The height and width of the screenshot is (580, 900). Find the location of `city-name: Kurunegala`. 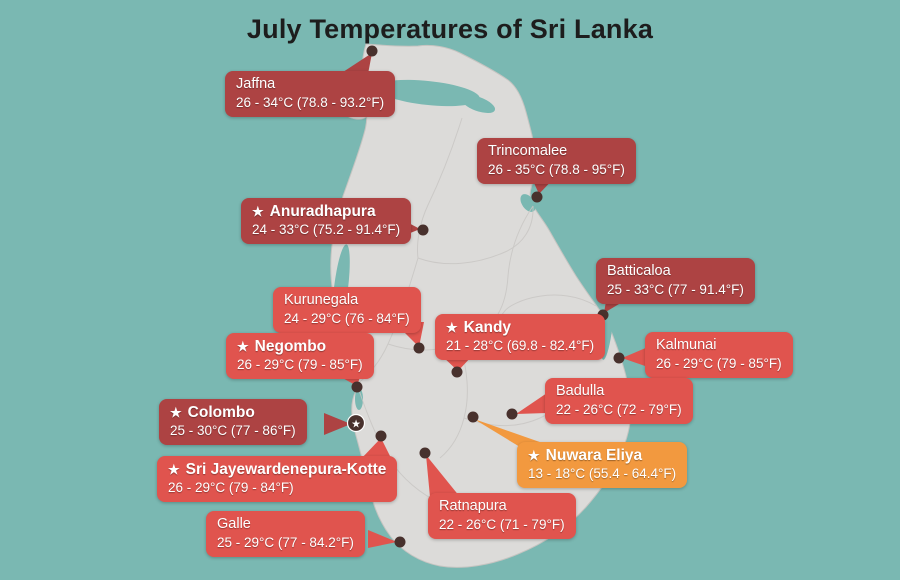

city-name: Kurunegala is located at coordinates (321, 300).